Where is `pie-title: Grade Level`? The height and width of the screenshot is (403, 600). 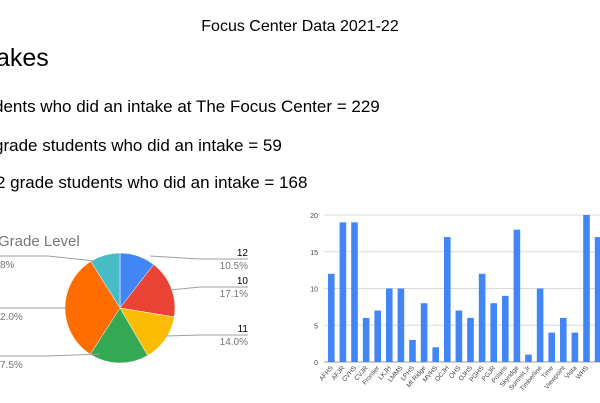
pie-title: Grade Level is located at coordinates (40, 241).